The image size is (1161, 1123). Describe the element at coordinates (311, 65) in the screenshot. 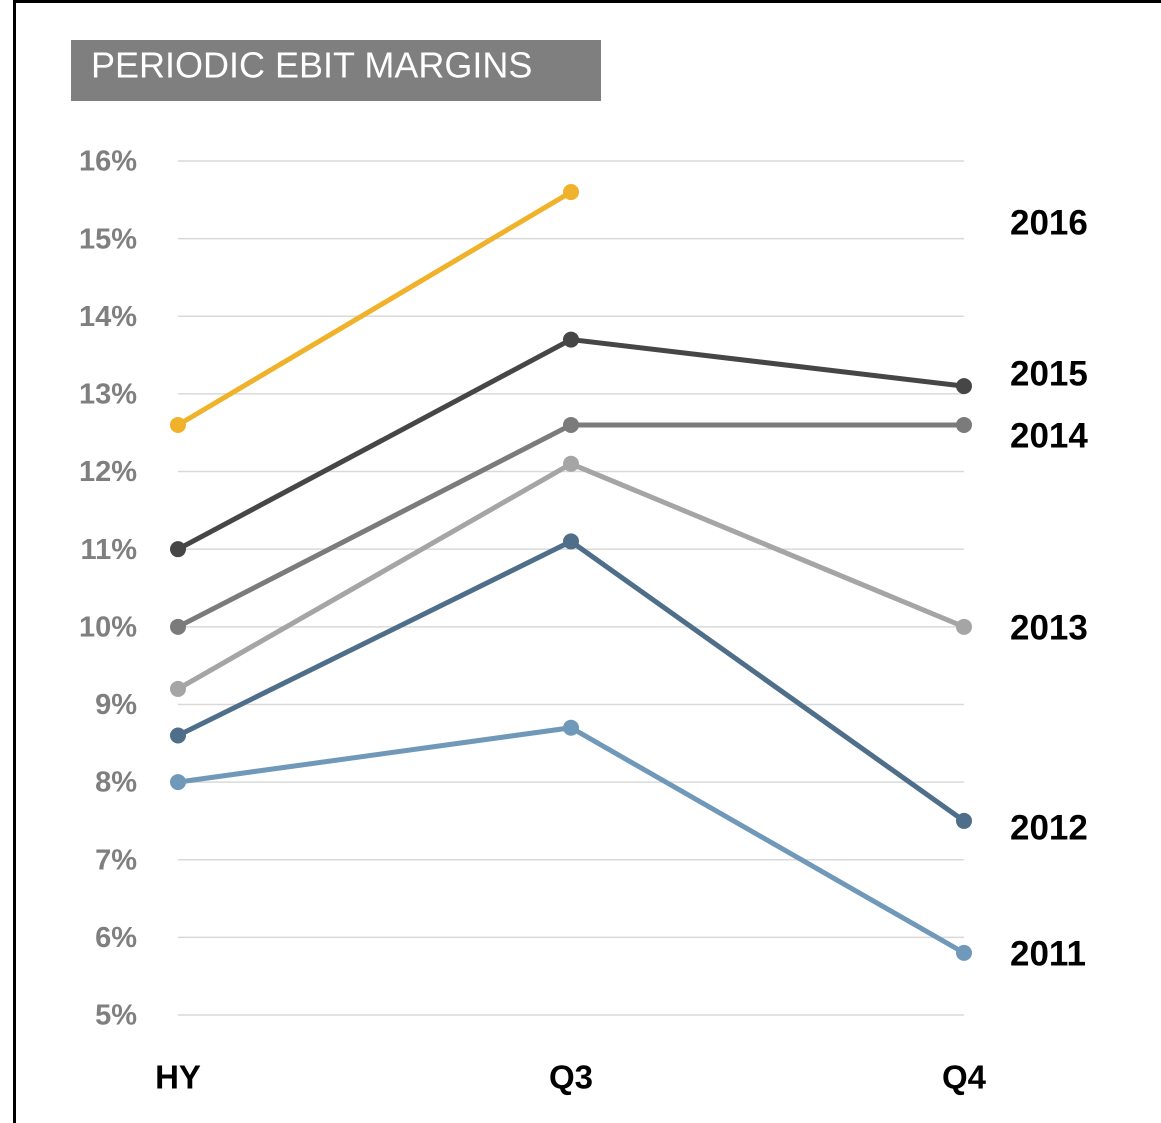

I see `chart-title: PERIODIC EBIT MARGINS` at that location.